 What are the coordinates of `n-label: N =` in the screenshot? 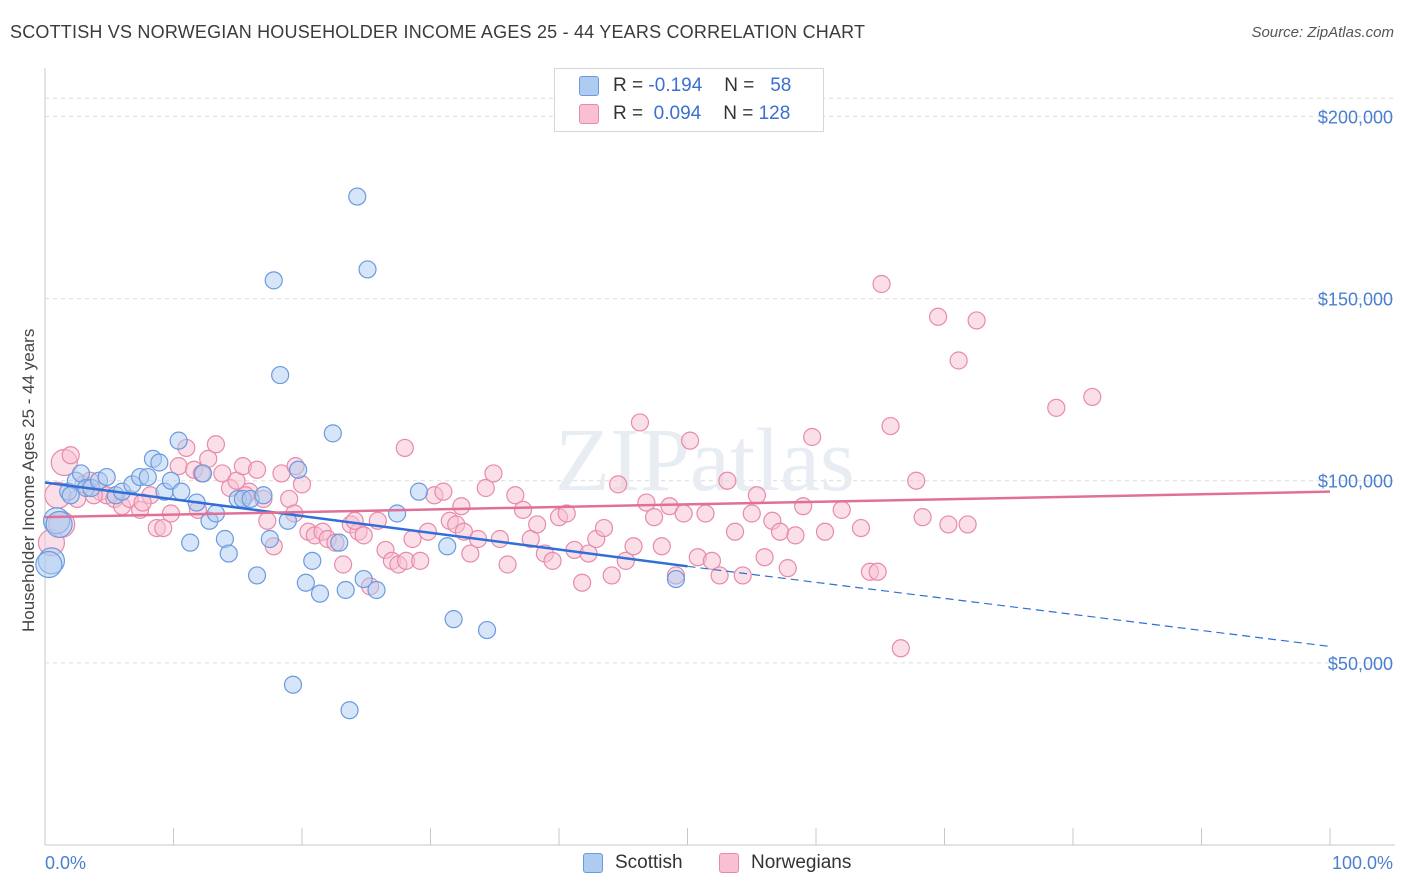 It's located at (738, 113).